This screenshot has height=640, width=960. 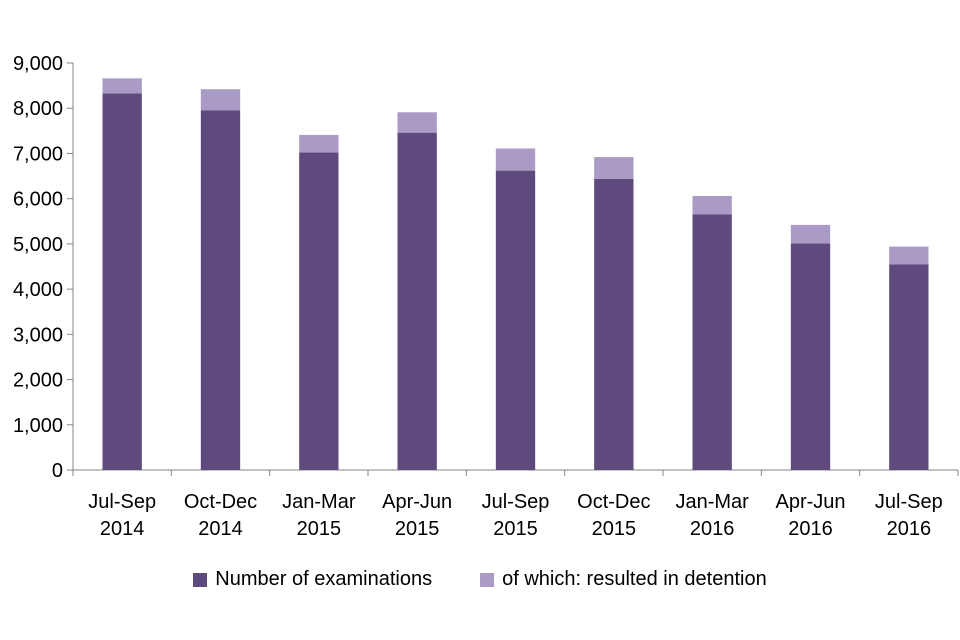 I want to click on y-tick-label: 9,000, so click(x=38, y=64).